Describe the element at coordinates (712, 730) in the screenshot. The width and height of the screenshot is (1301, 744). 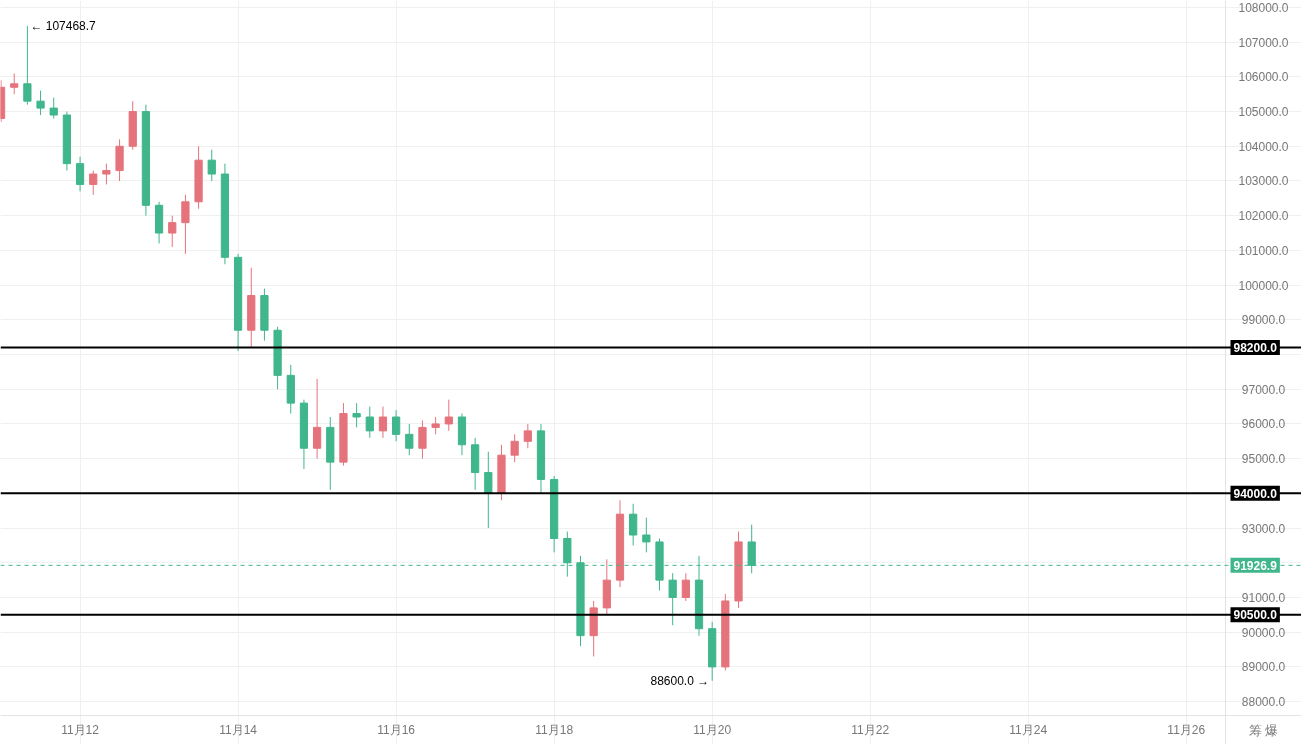
I see `x-tick-label: 11月20` at that location.